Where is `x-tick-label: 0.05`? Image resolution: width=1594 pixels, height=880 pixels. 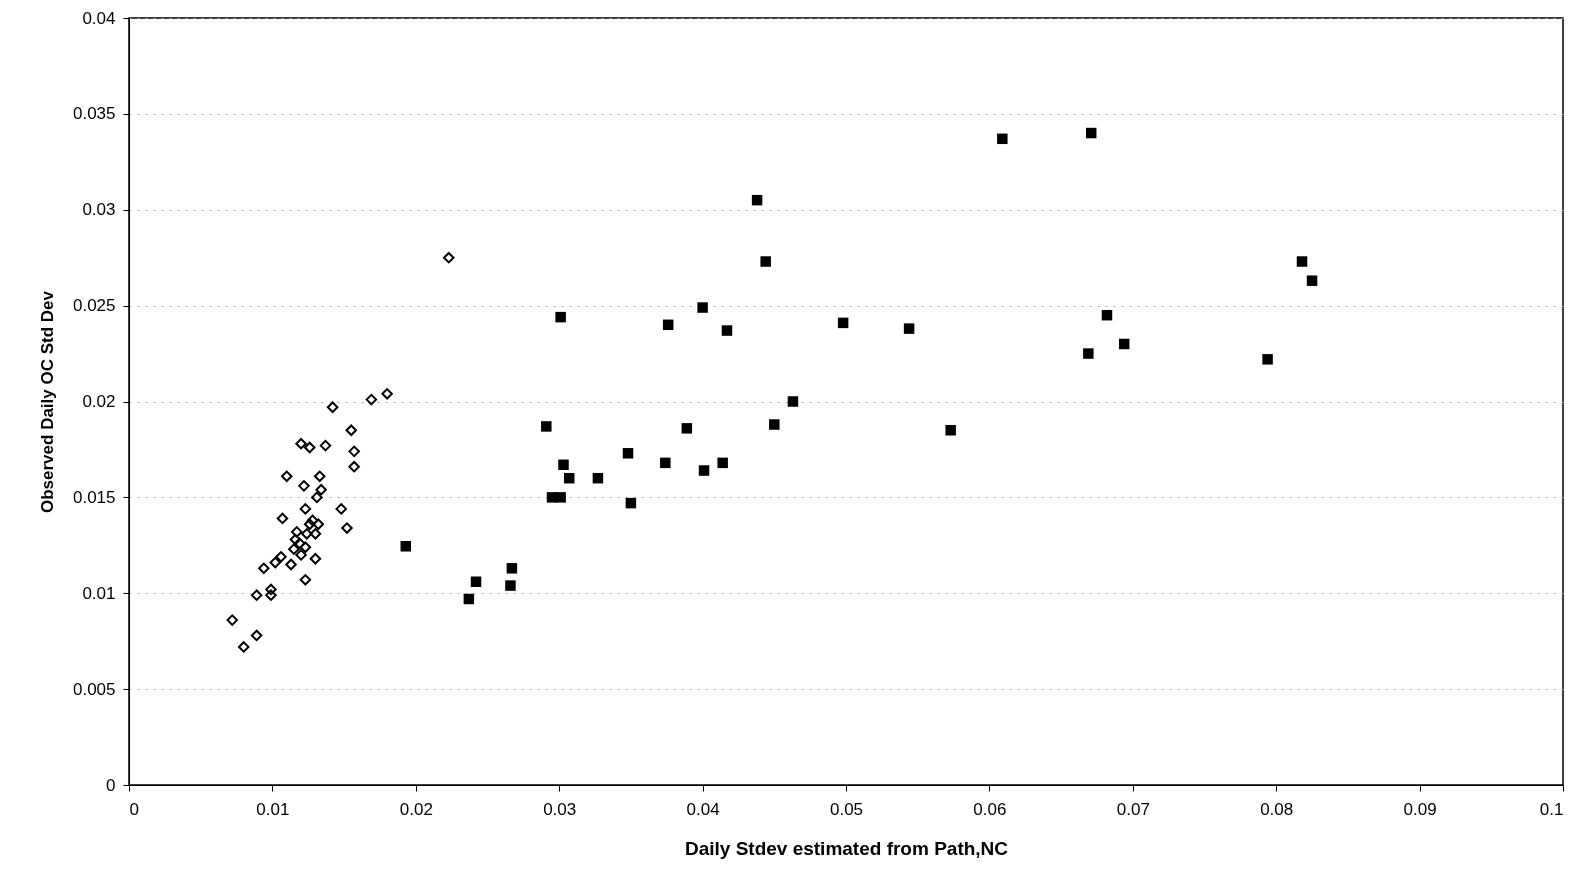 x-tick-label: 0.05 is located at coordinates (846, 809).